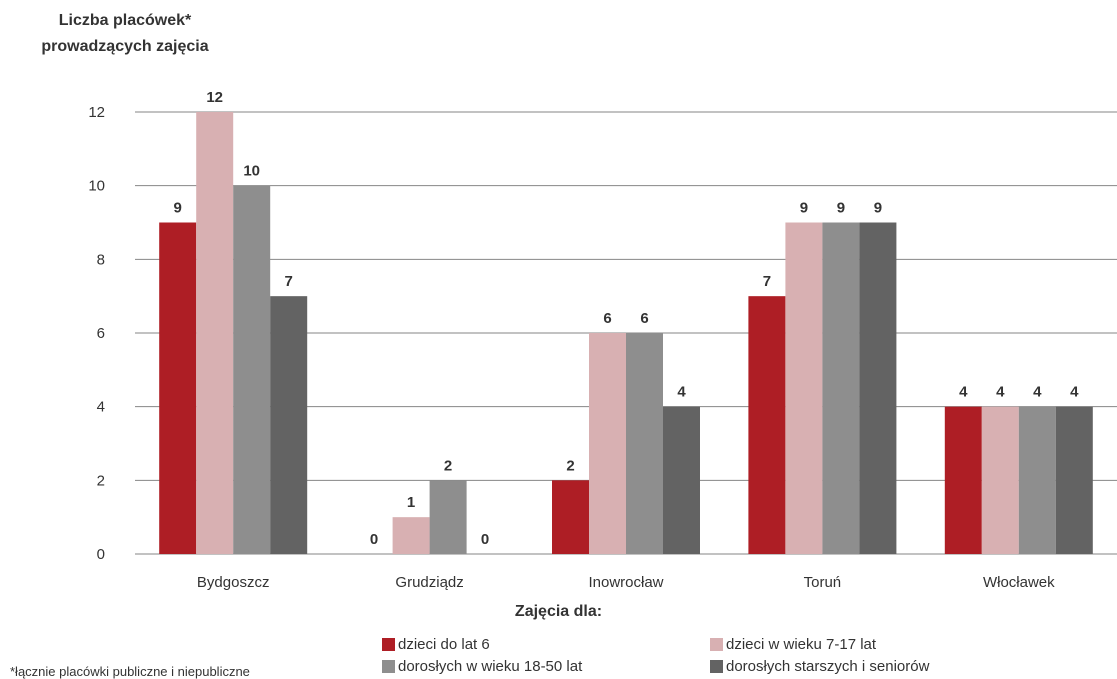 The image size is (1117, 679). Describe the element at coordinates (214, 97) in the screenshot. I see `data-label: 12` at that location.